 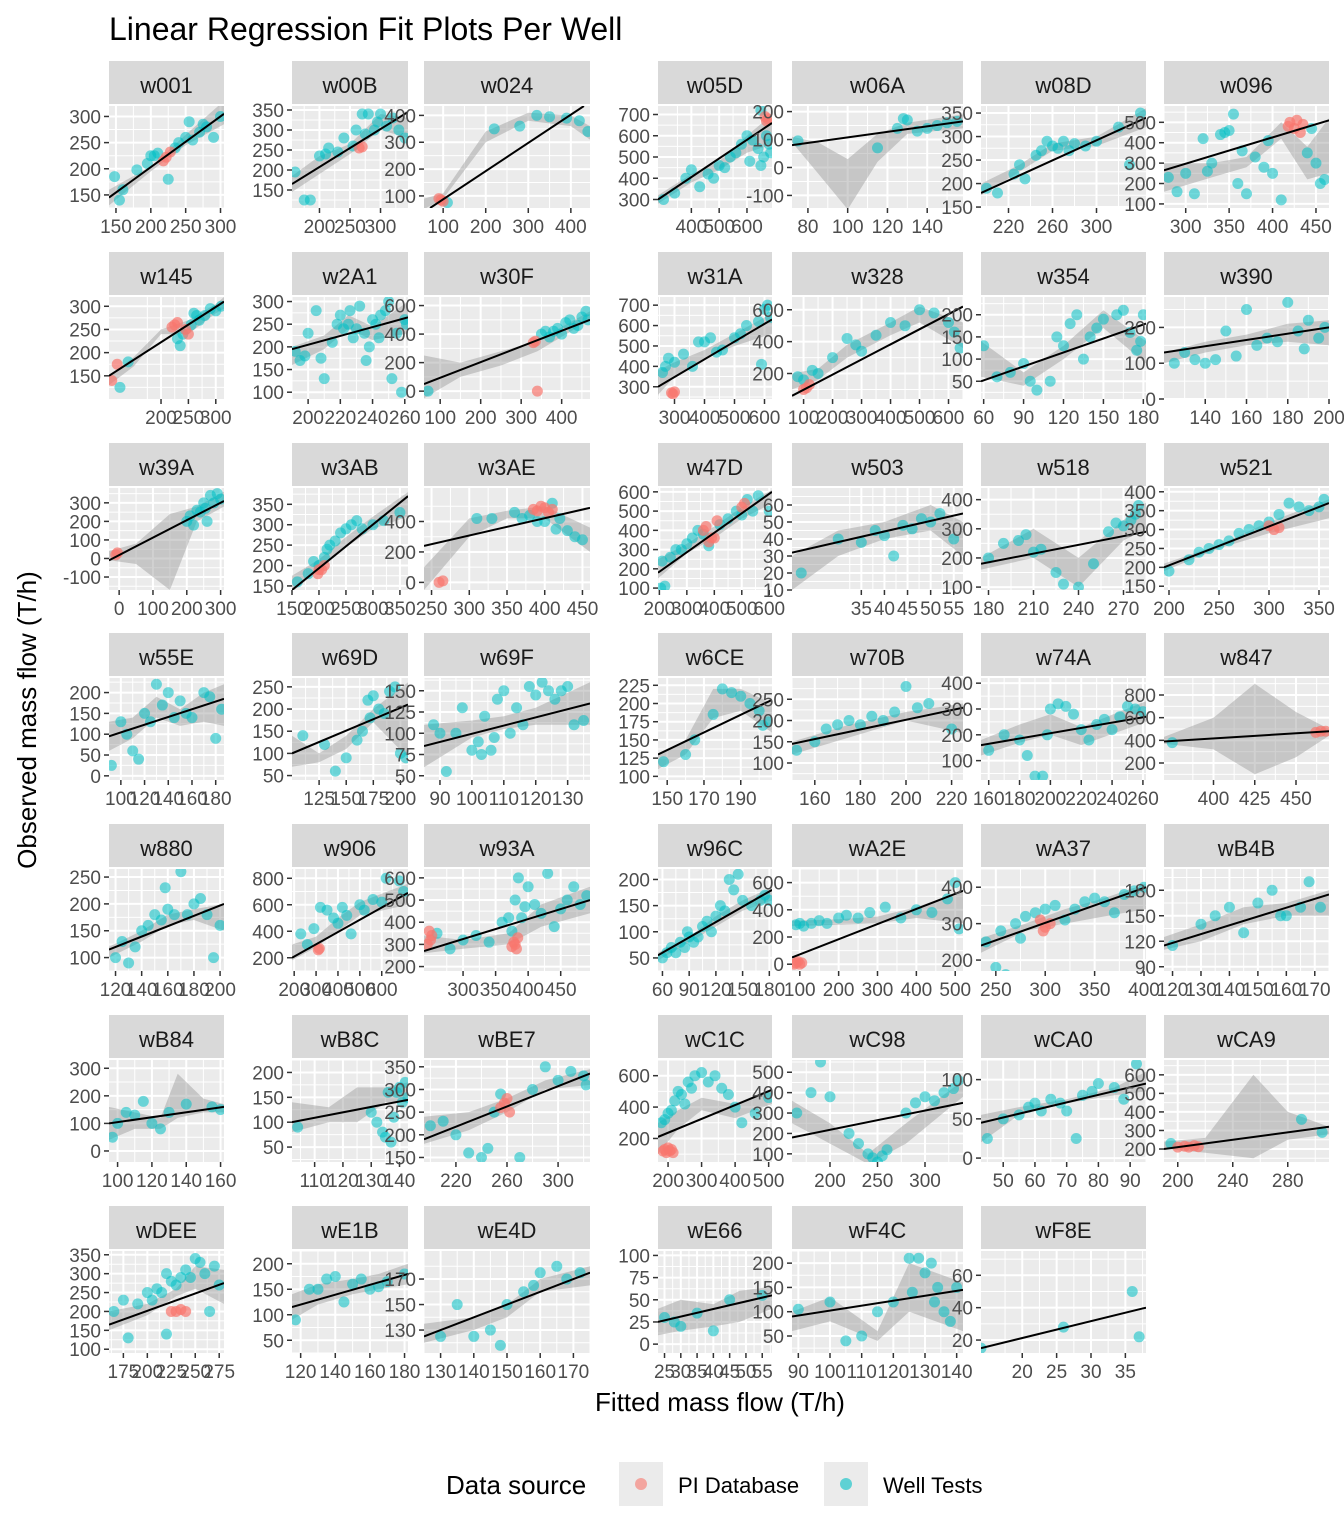 I want to click on legend: Data source PI Database Well Tests, so click(x=714, y=1484).